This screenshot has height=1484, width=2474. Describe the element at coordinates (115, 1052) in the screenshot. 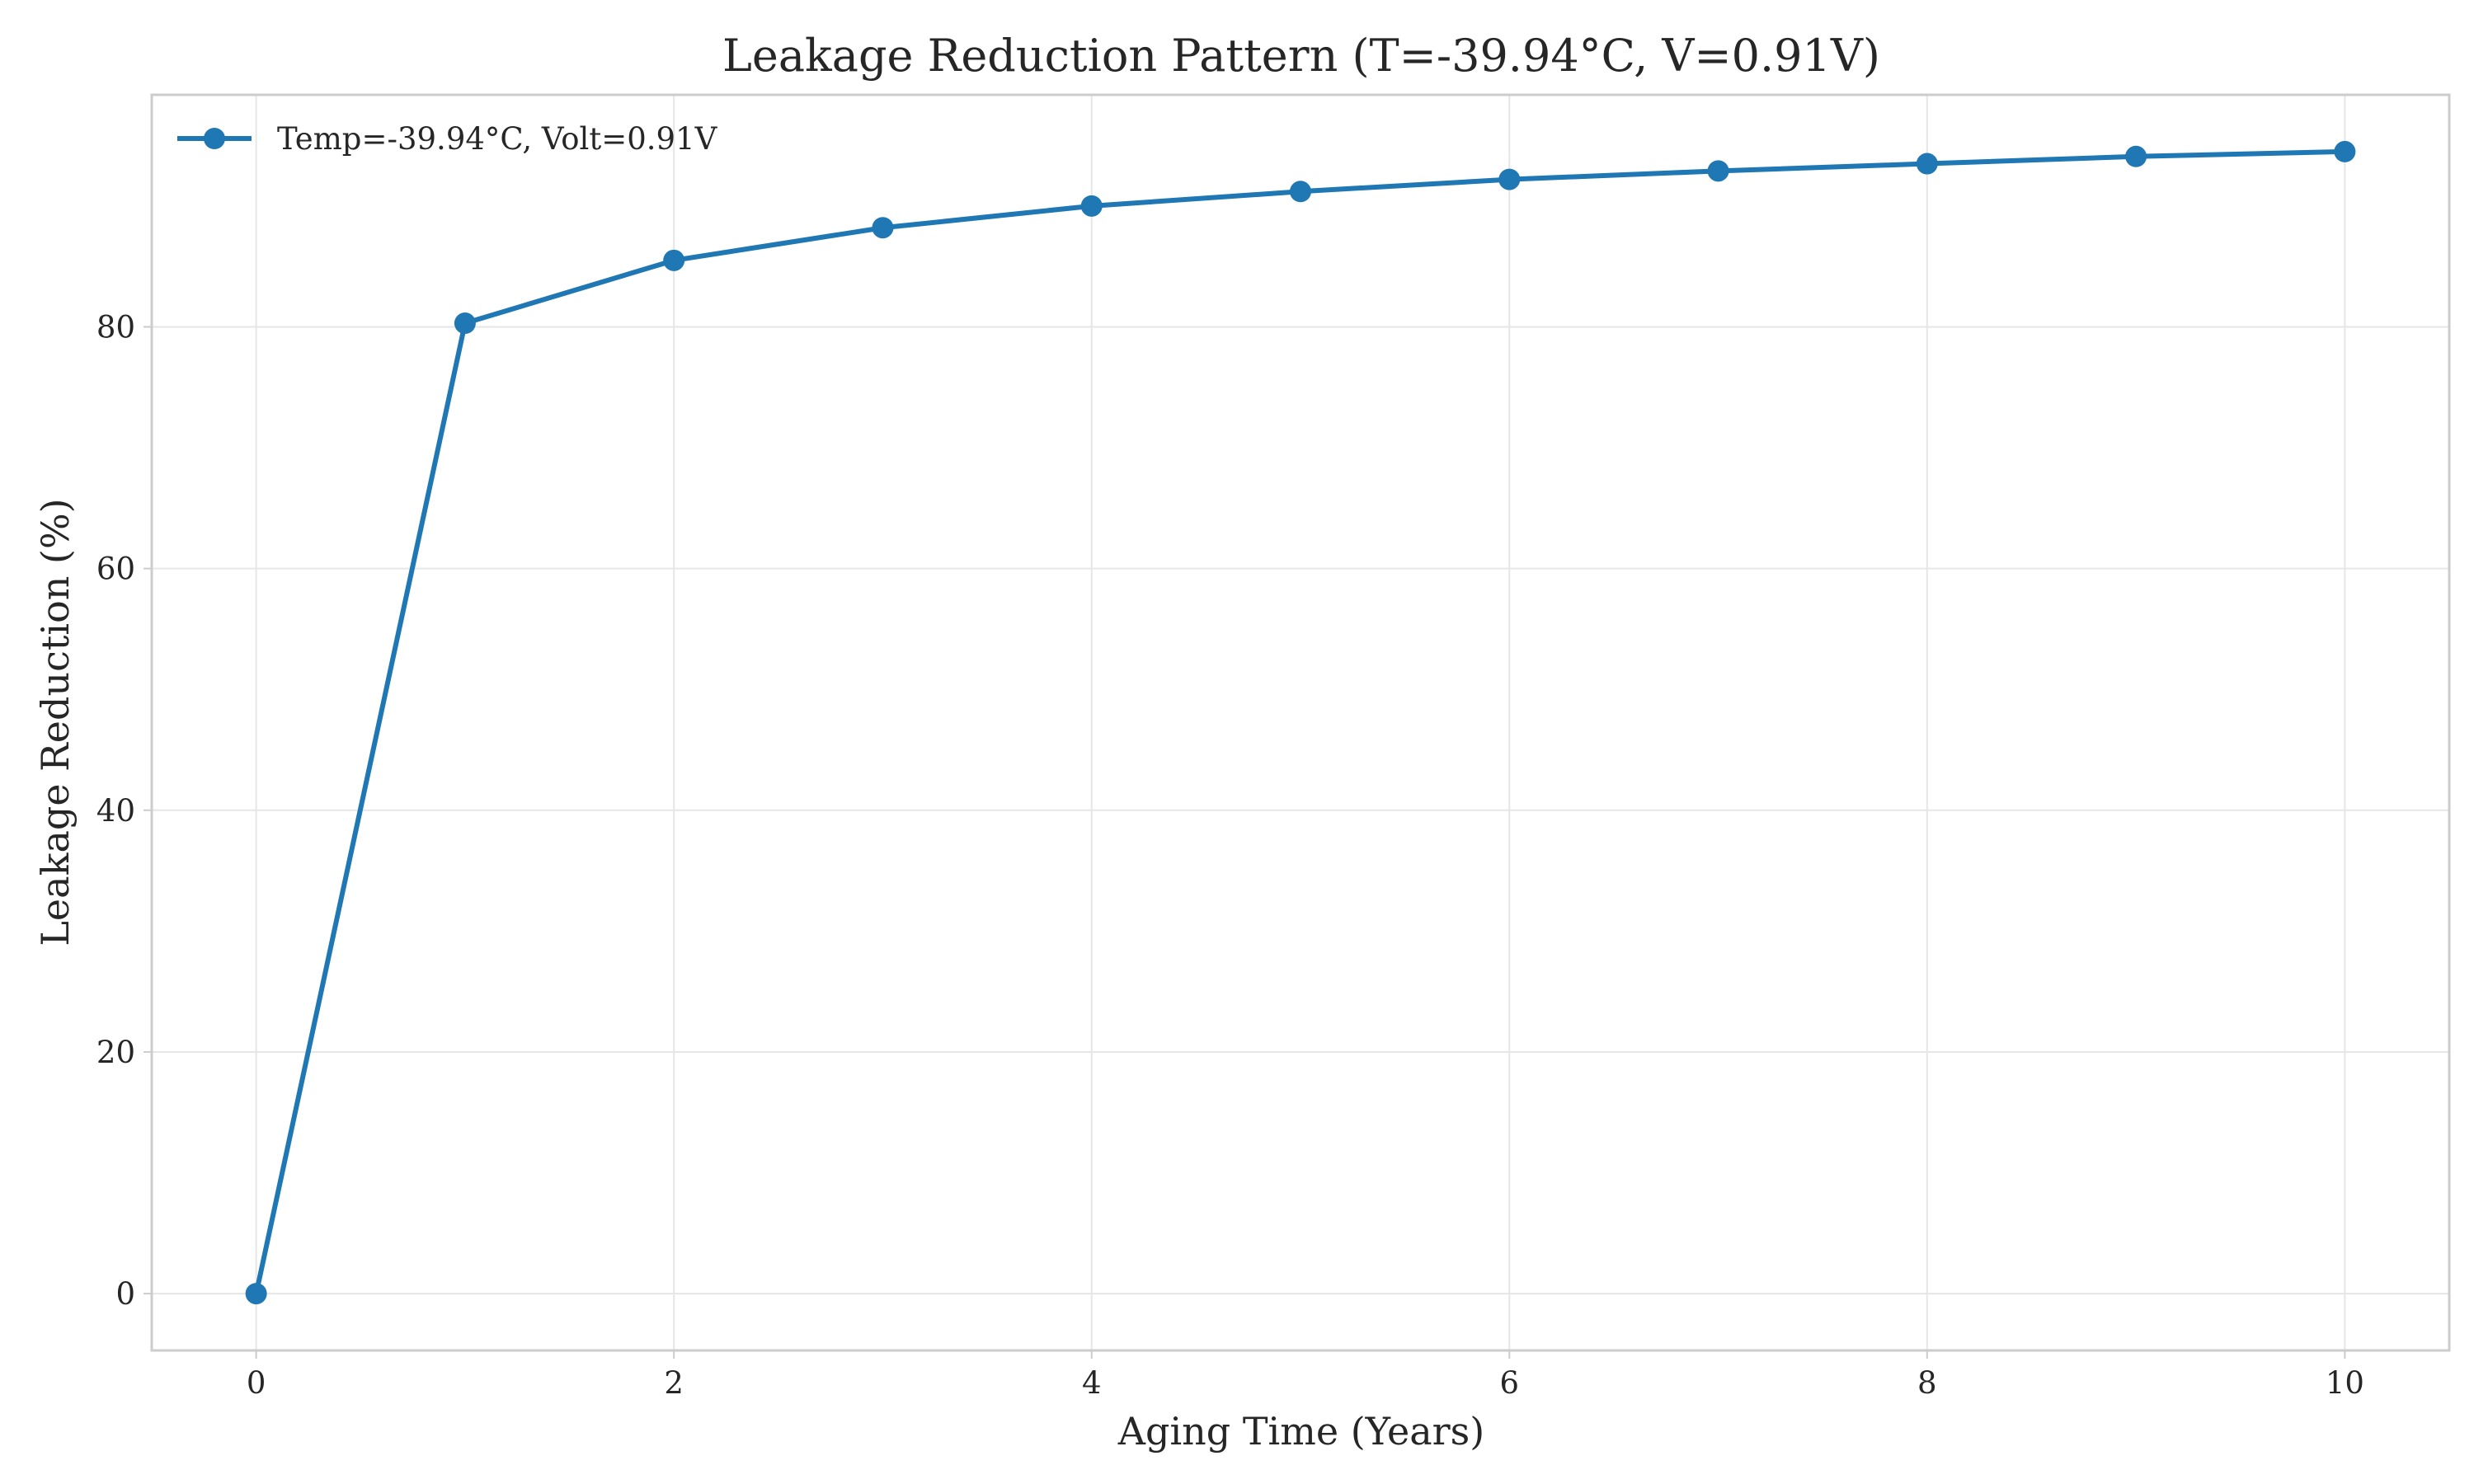

I see `y-tick-label: 20` at that location.